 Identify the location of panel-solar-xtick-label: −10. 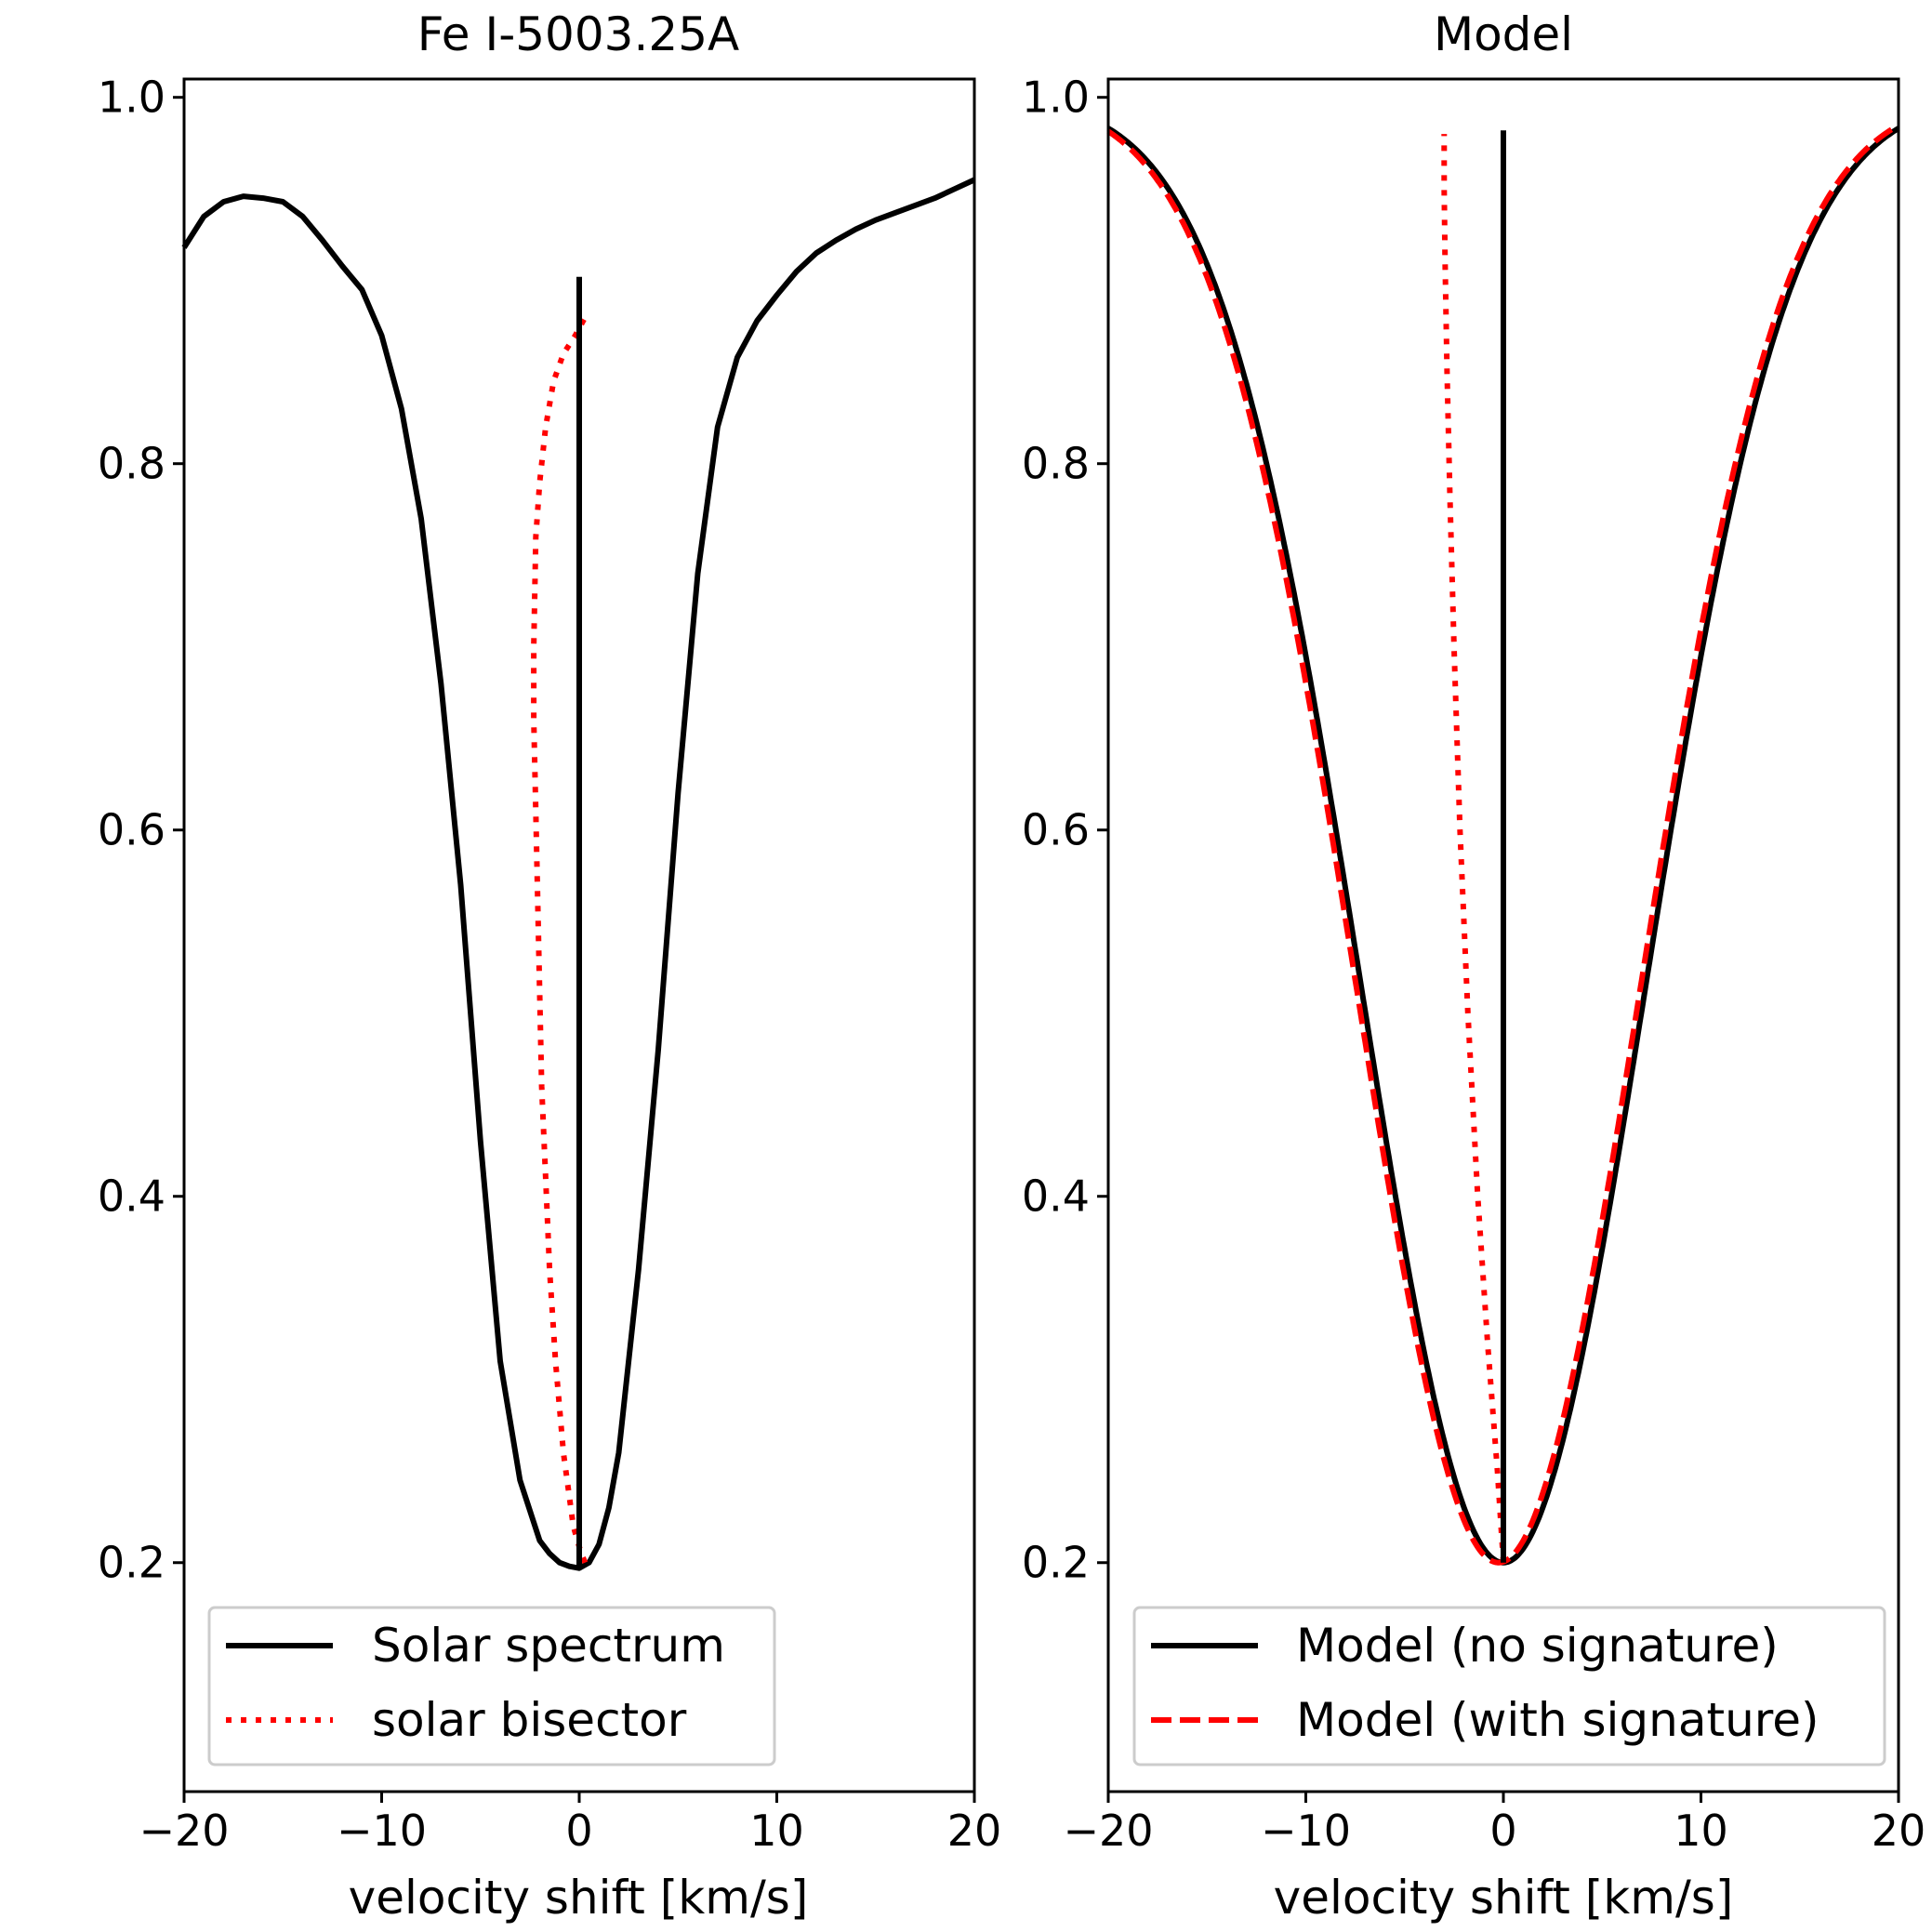
(382, 1831).